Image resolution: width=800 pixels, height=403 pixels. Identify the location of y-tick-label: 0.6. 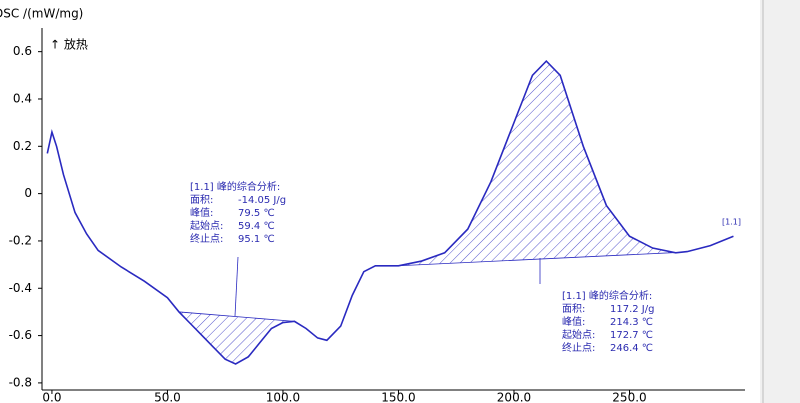
(22, 51).